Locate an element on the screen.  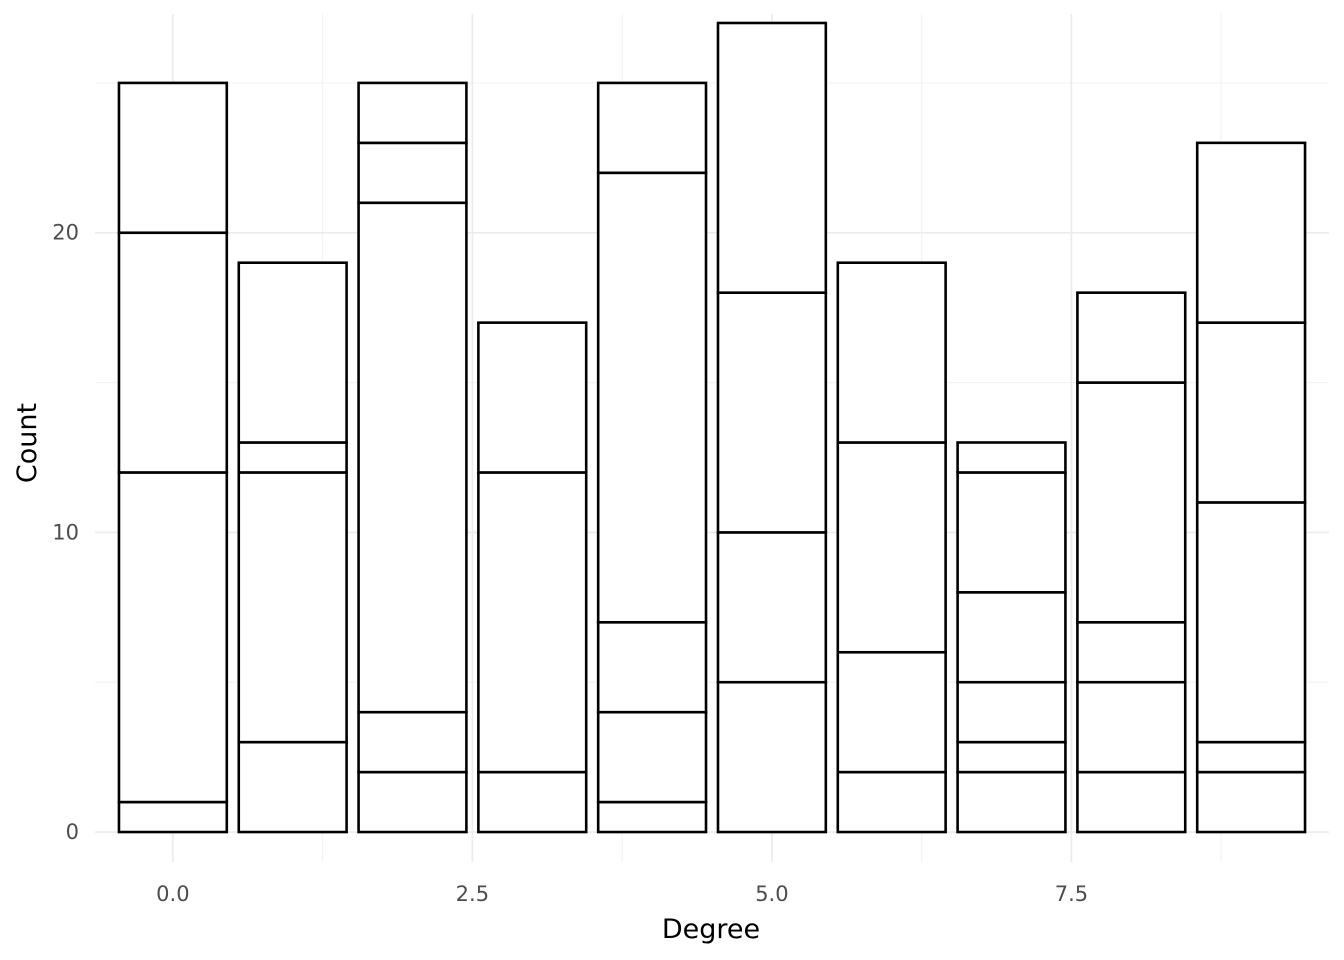
x-tick-label: 7.5 is located at coordinates (1071, 894).